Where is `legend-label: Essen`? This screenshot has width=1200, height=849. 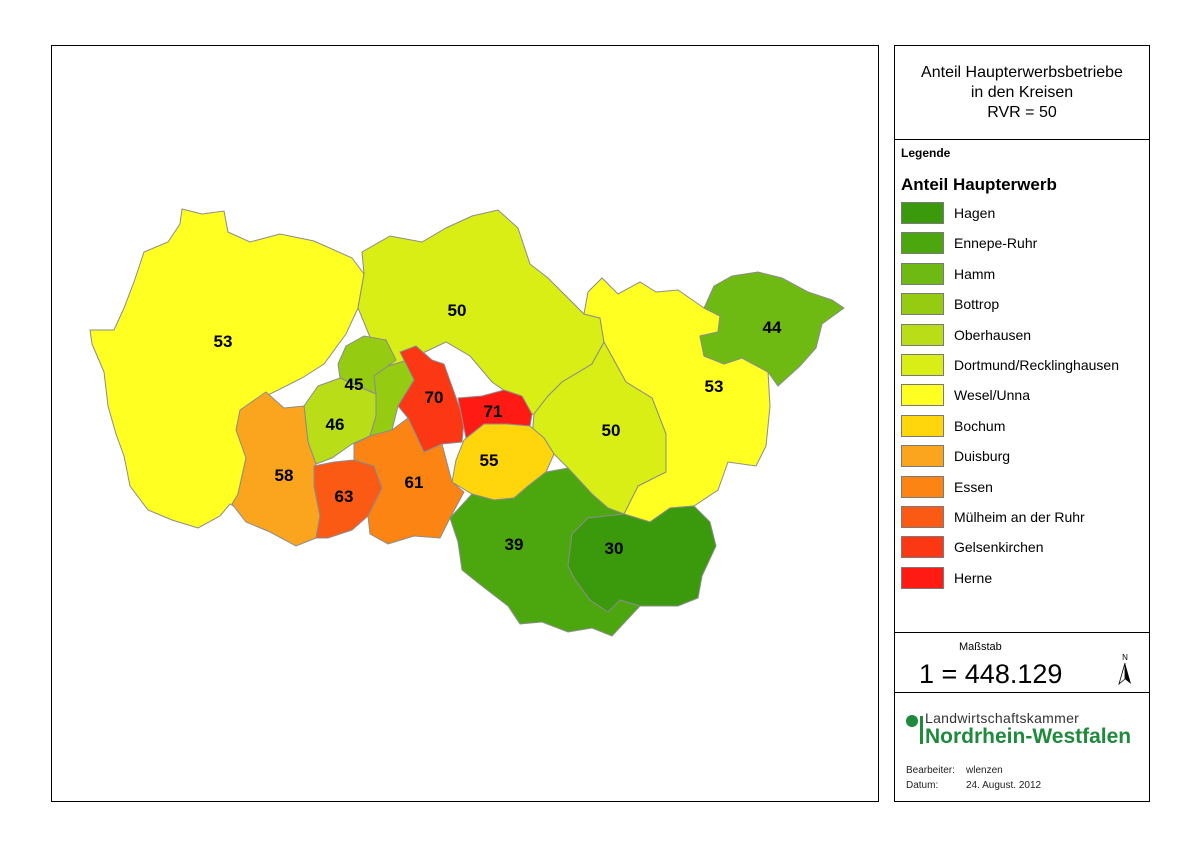 legend-label: Essen is located at coordinates (973, 486).